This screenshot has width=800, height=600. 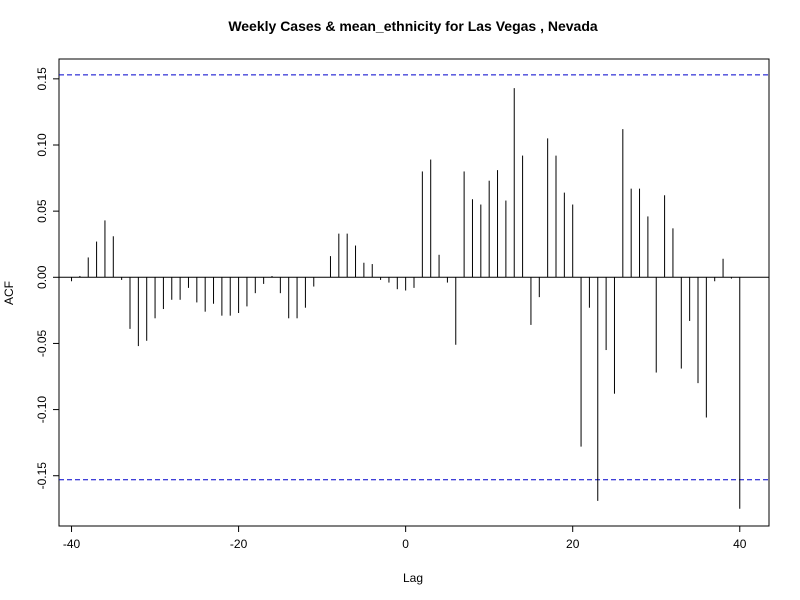 What do you see at coordinates (42, 410) in the screenshot?
I see `y-tick-label: -0.10` at bounding box center [42, 410].